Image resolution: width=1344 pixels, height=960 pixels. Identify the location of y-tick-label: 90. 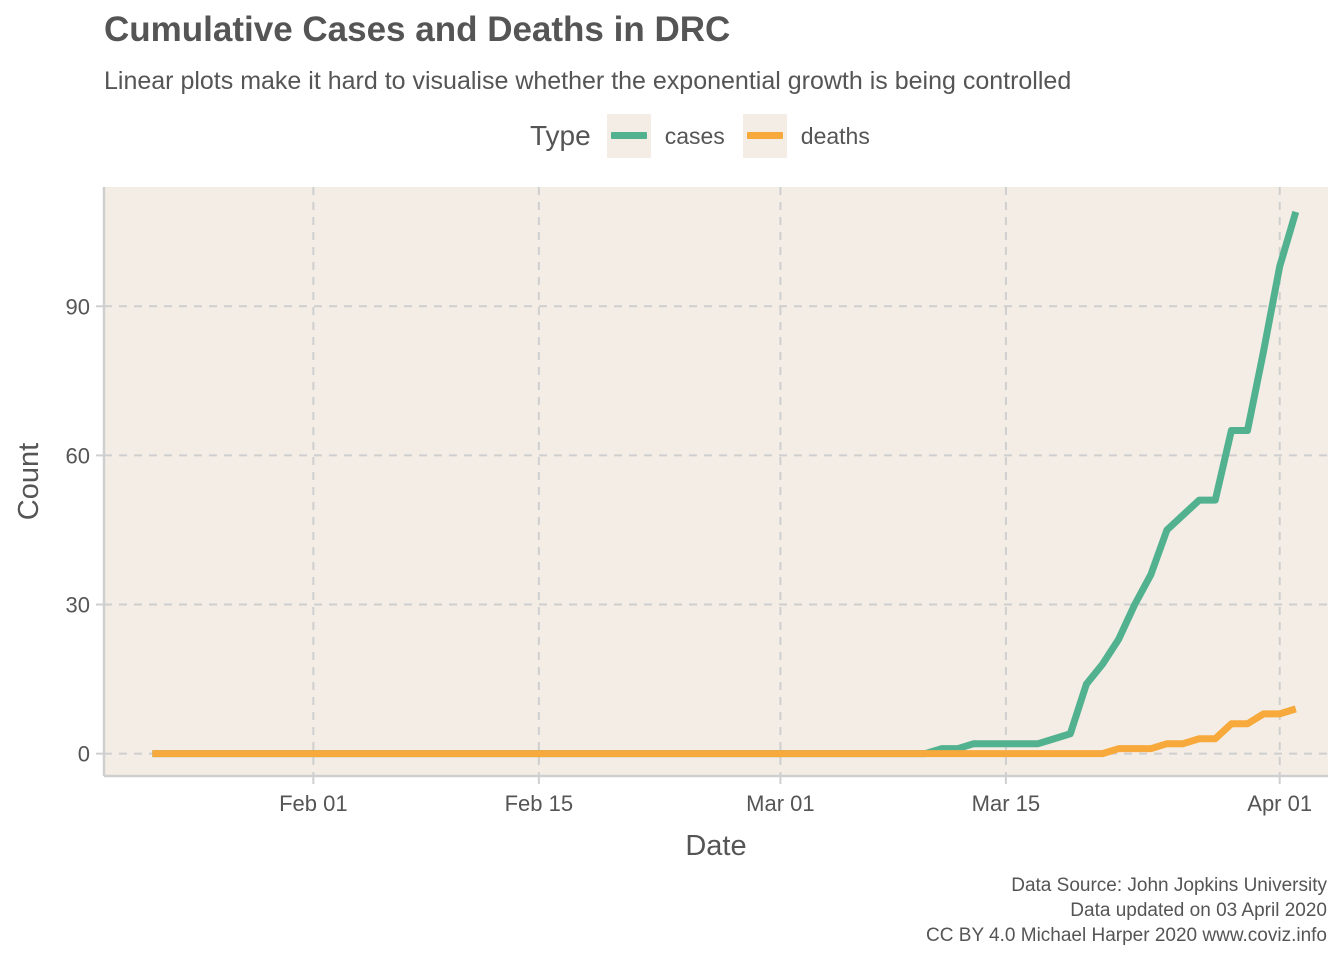
(78, 306).